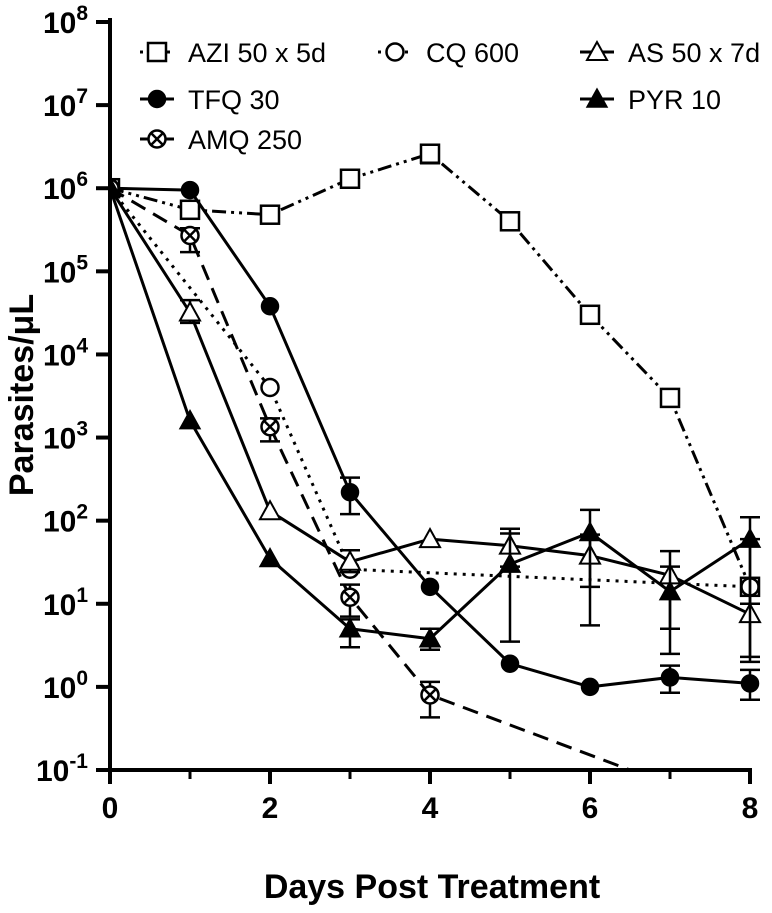  What do you see at coordinates (65, 21) in the screenshot?
I see `y-tick-label: 10⁸` at bounding box center [65, 21].